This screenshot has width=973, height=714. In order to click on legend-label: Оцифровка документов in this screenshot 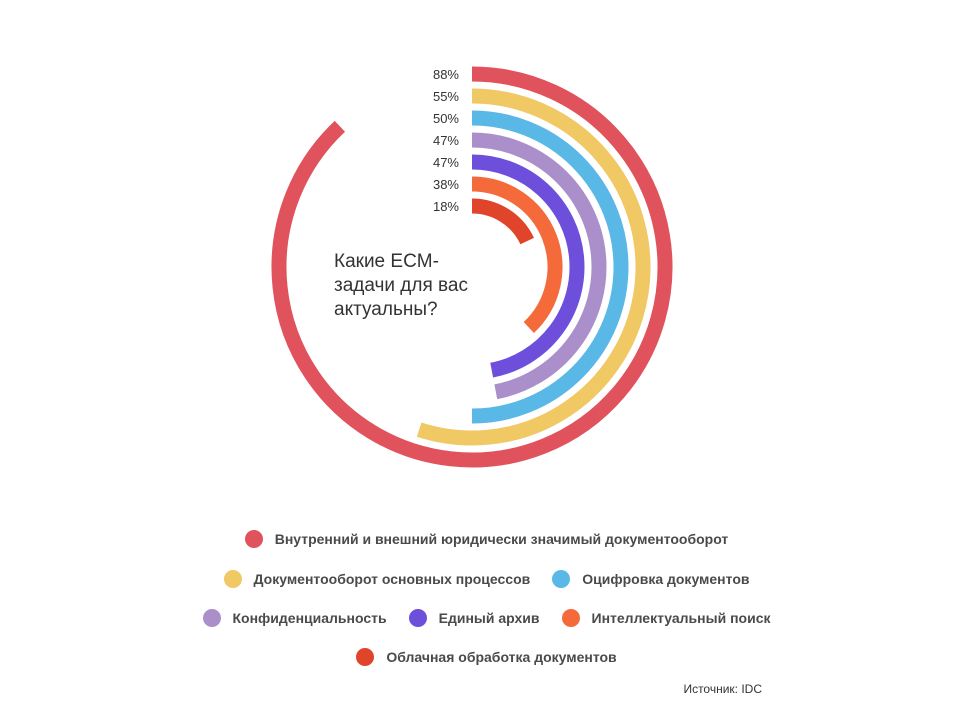, I will do `click(666, 579)`.